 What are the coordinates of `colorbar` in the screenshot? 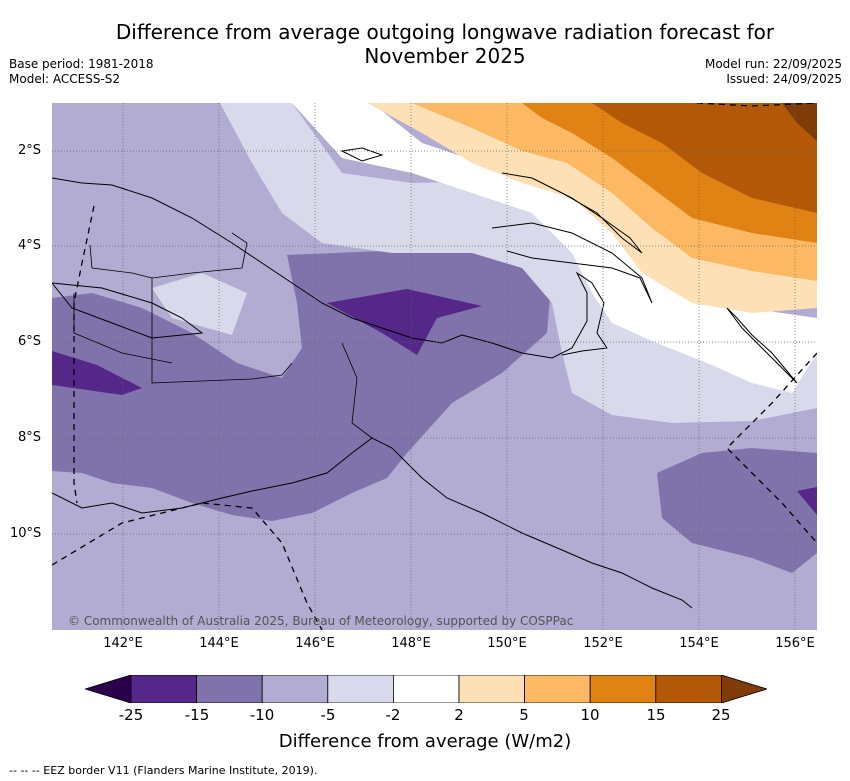 It's located at (426, 689).